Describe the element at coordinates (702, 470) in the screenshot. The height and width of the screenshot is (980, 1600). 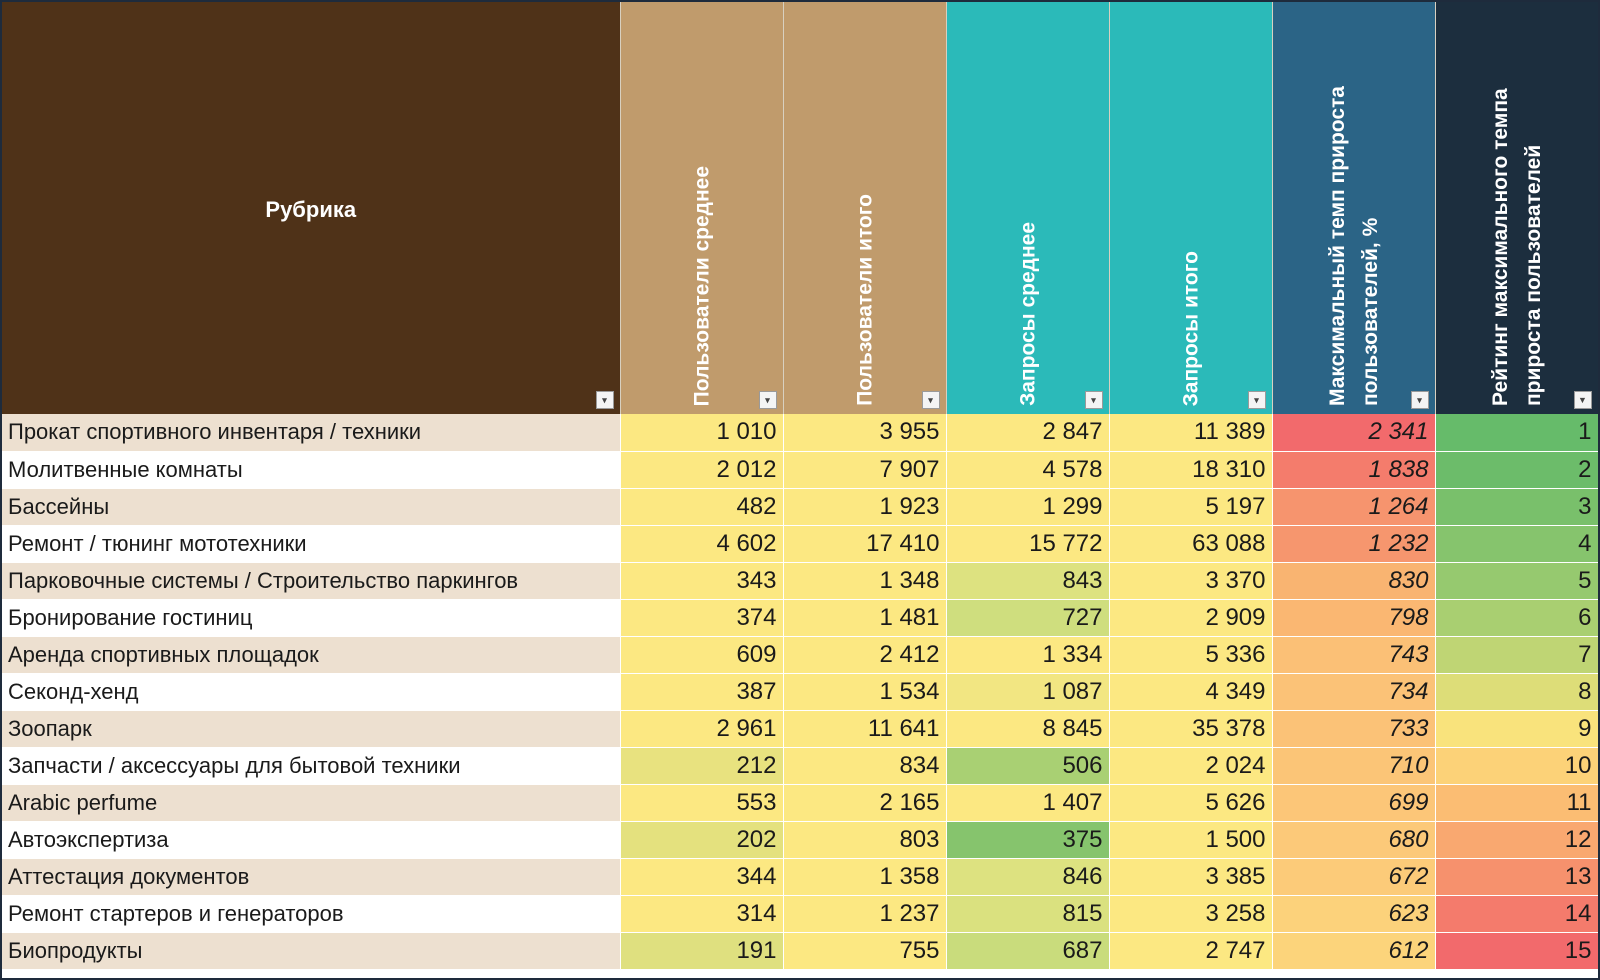
I see `users-avg-cell: 2 012` at that location.